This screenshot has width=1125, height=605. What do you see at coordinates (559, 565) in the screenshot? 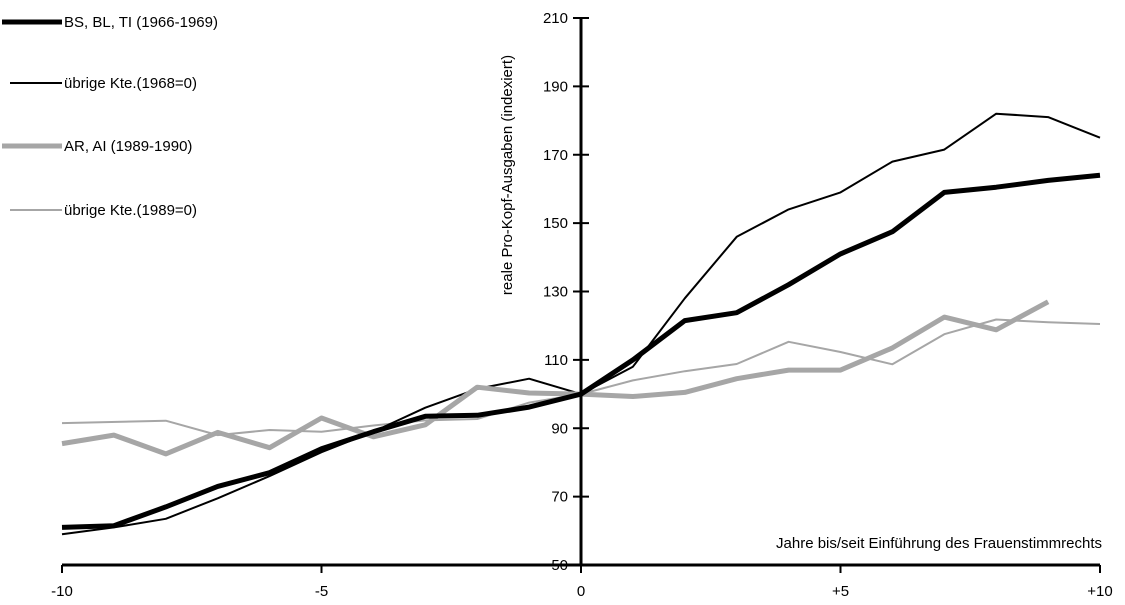
I see `y-tick-label: 50` at bounding box center [559, 565].